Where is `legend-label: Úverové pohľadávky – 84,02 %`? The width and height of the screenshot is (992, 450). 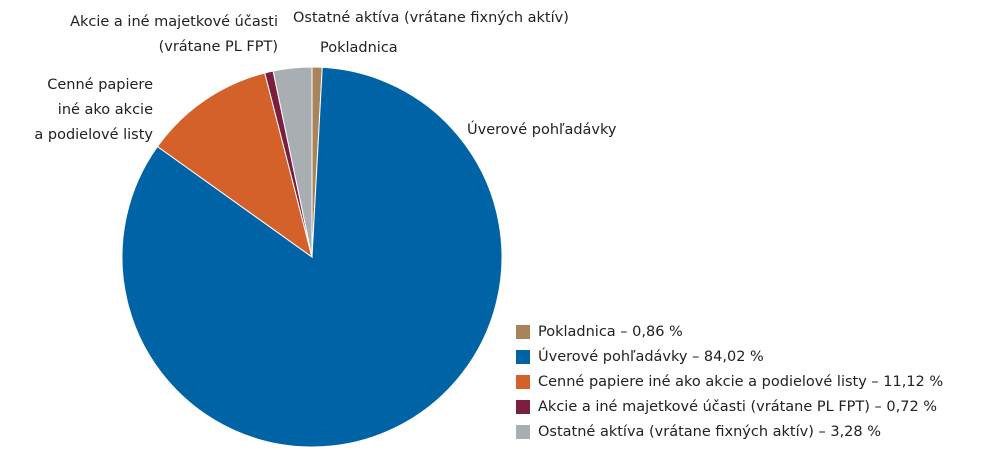 legend-label: Úverové pohľadávky – 84,02 % is located at coordinates (651, 356).